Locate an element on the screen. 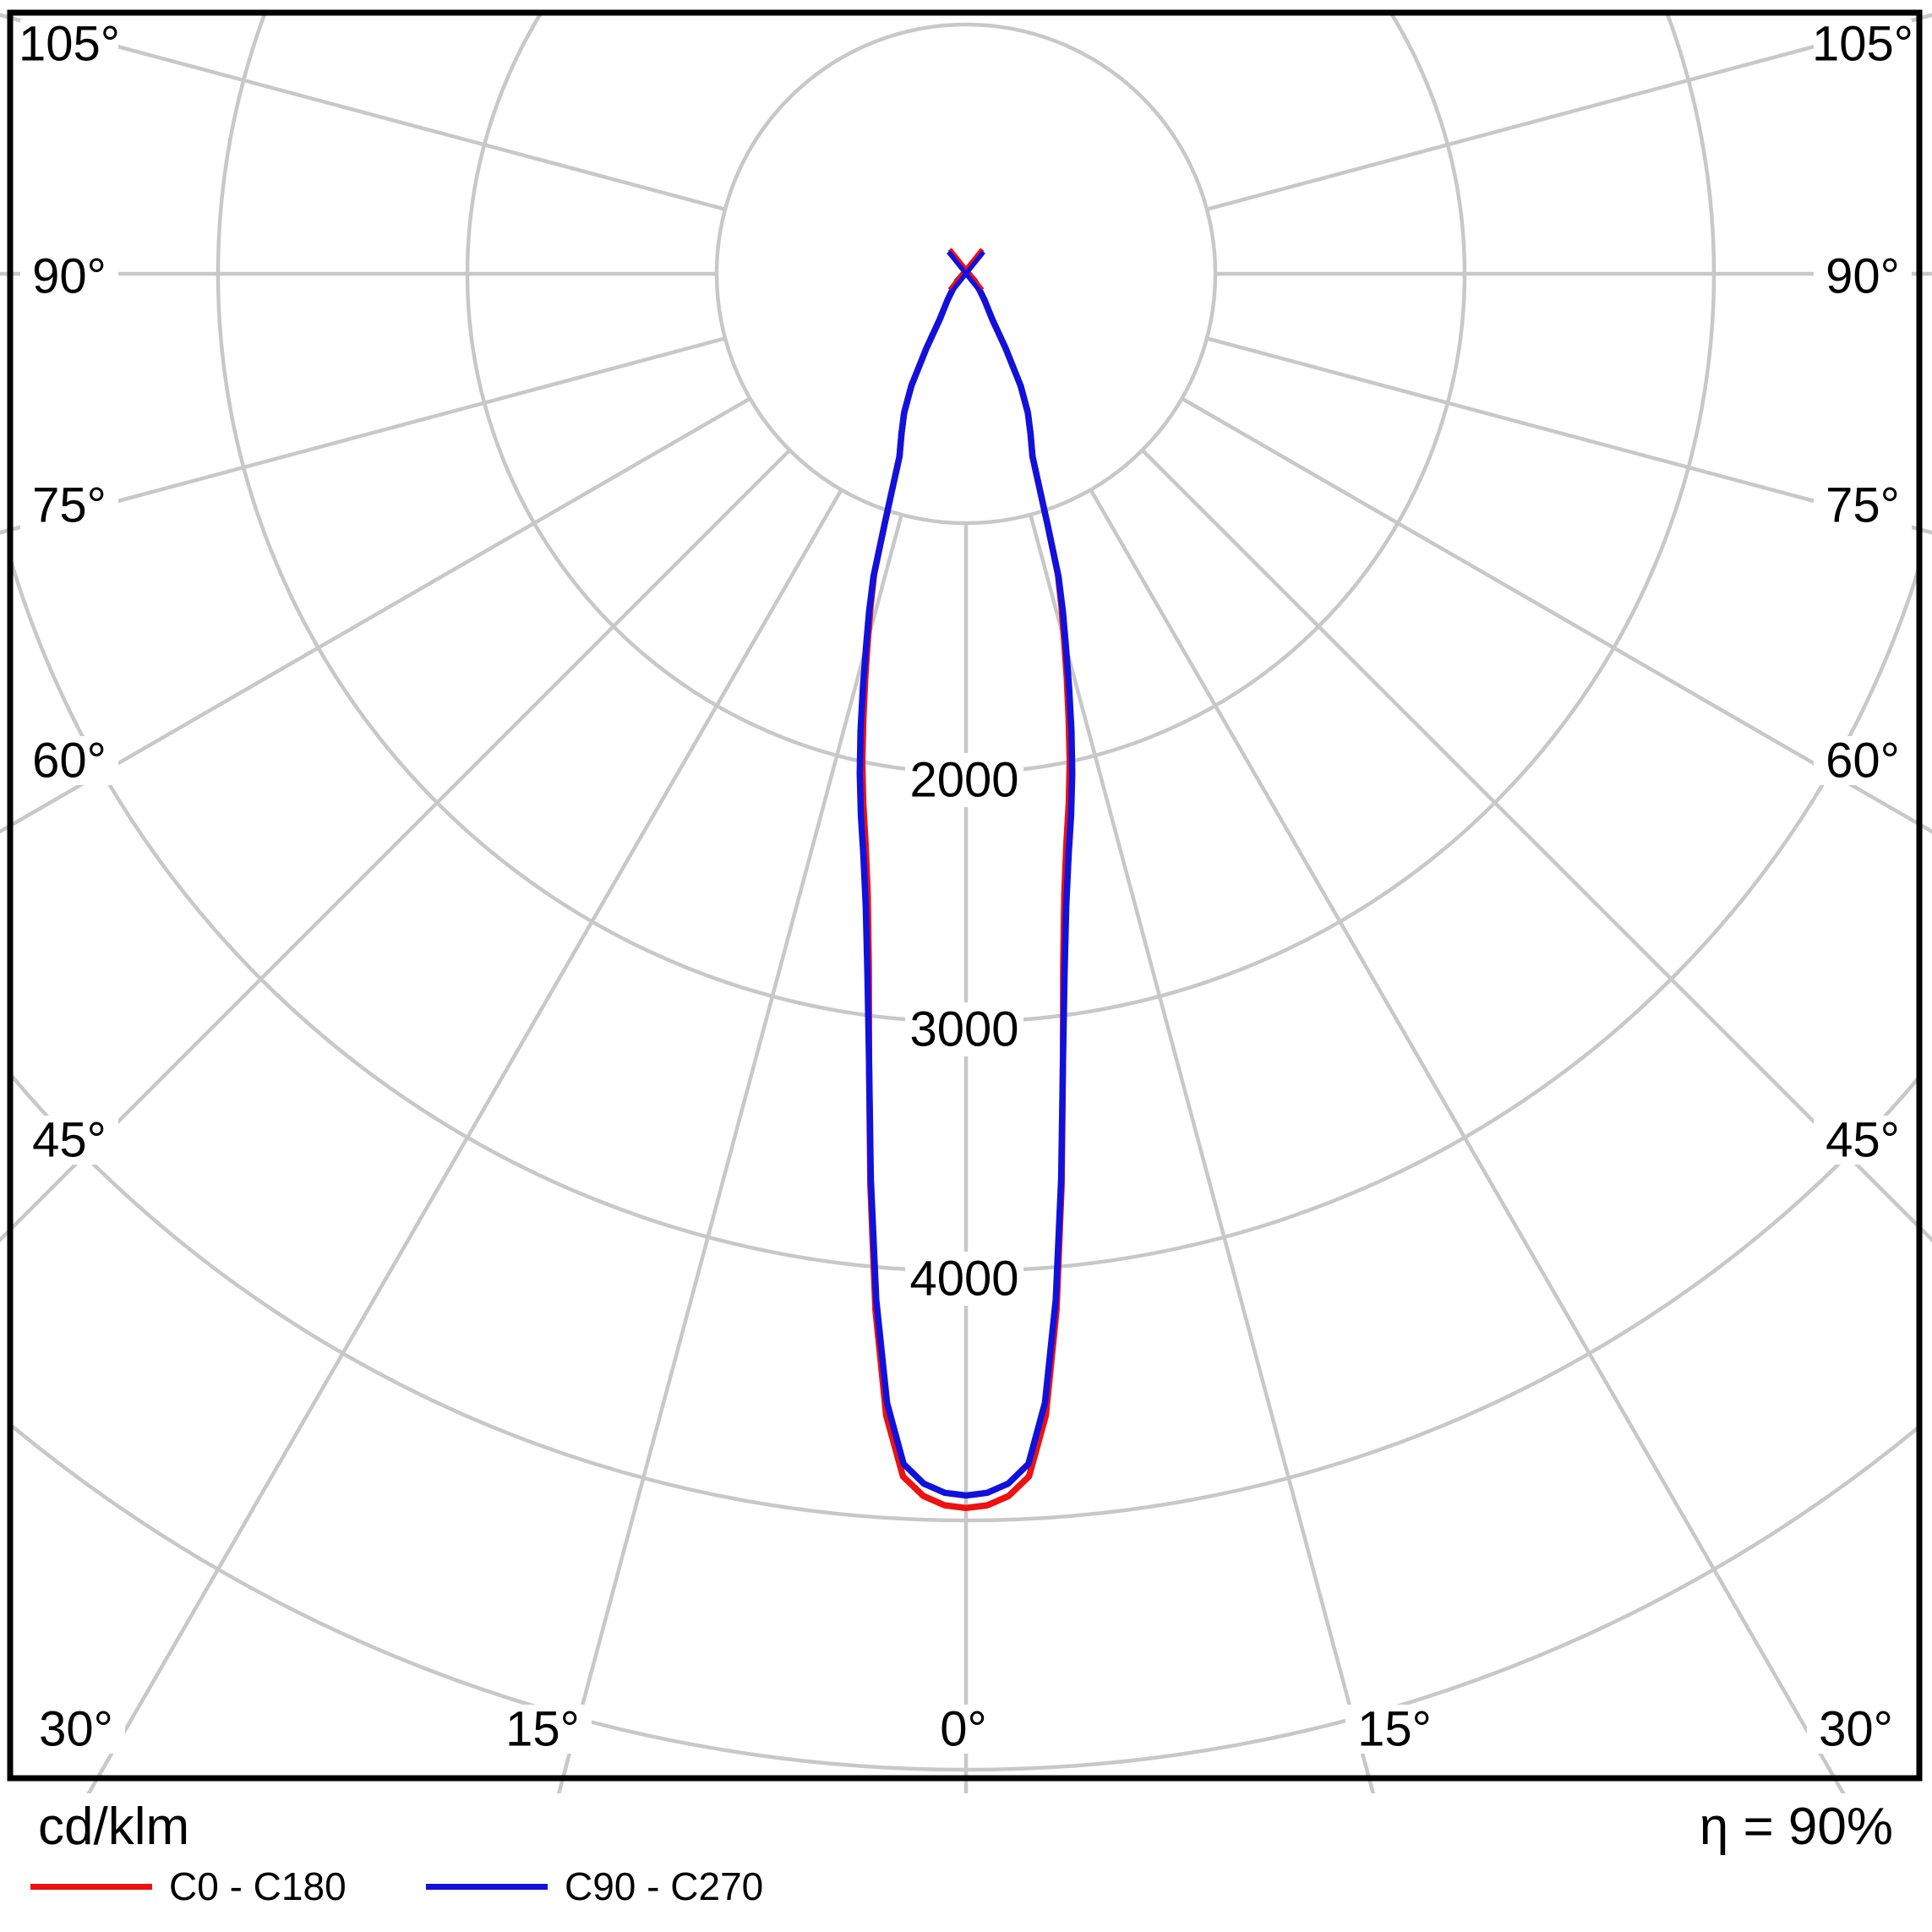 This screenshot has height=1932, width=1932. efficiency-label: η = 90% is located at coordinates (1796, 1827).